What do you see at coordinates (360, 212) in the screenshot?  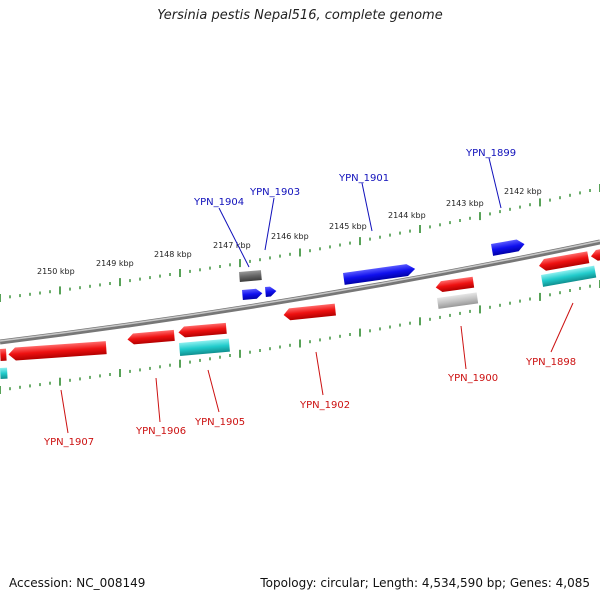 I see `label-connectors-upper` at bounding box center [360, 212].